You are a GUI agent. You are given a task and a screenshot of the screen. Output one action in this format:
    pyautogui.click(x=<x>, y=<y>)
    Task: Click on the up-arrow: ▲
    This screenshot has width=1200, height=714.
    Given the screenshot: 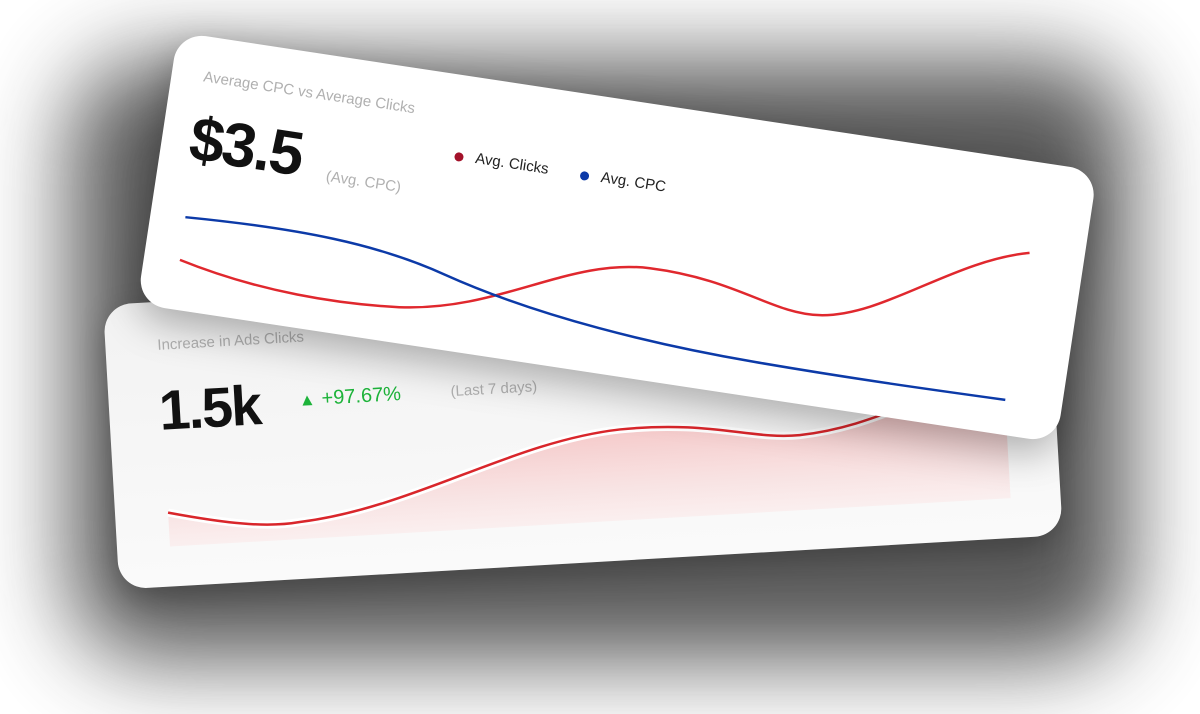 What is the action you would take?
    pyautogui.click(x=307, y=399)
    